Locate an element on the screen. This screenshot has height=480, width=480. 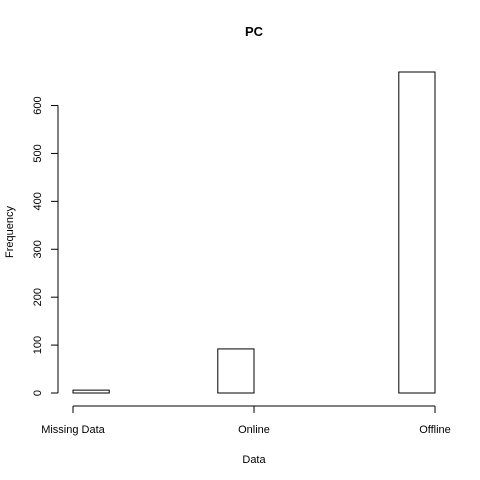
y-tick-label-4: 400 is located at coordinates (38, 201).